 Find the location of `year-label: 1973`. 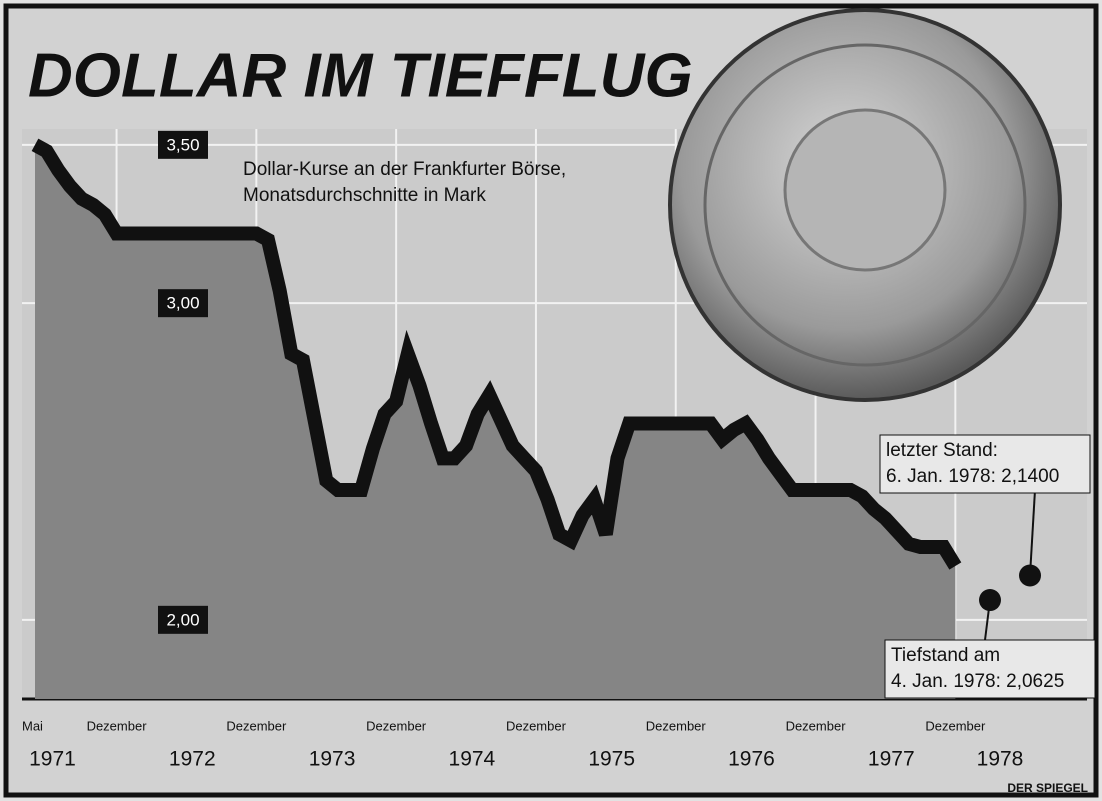

year-label: 1973 is located at coordinates (332, 759).